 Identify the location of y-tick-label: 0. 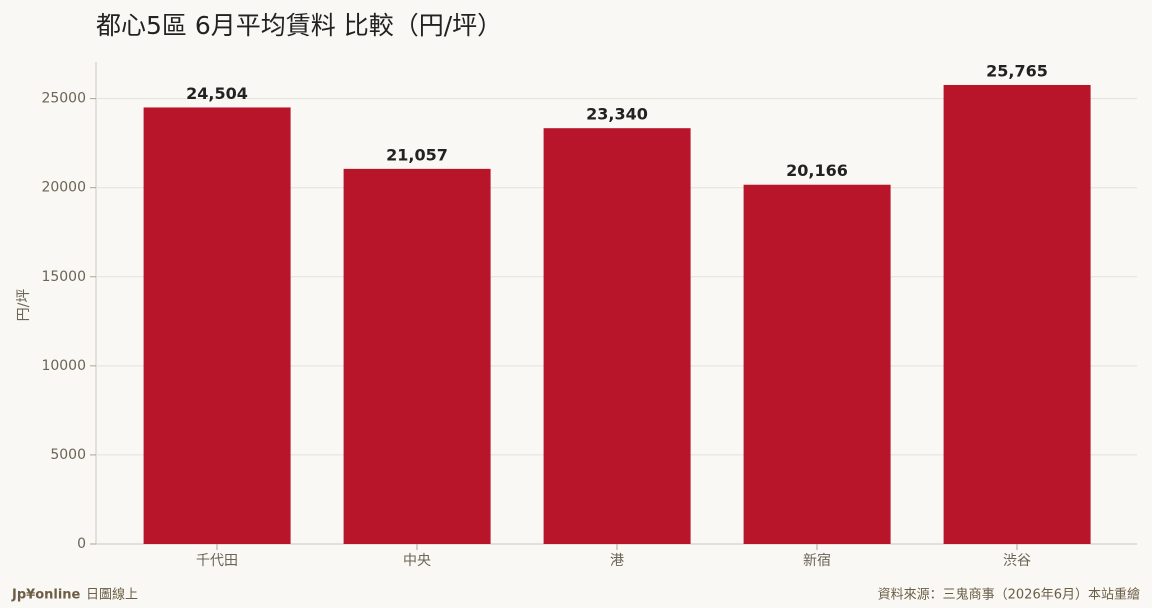
(81, 544).